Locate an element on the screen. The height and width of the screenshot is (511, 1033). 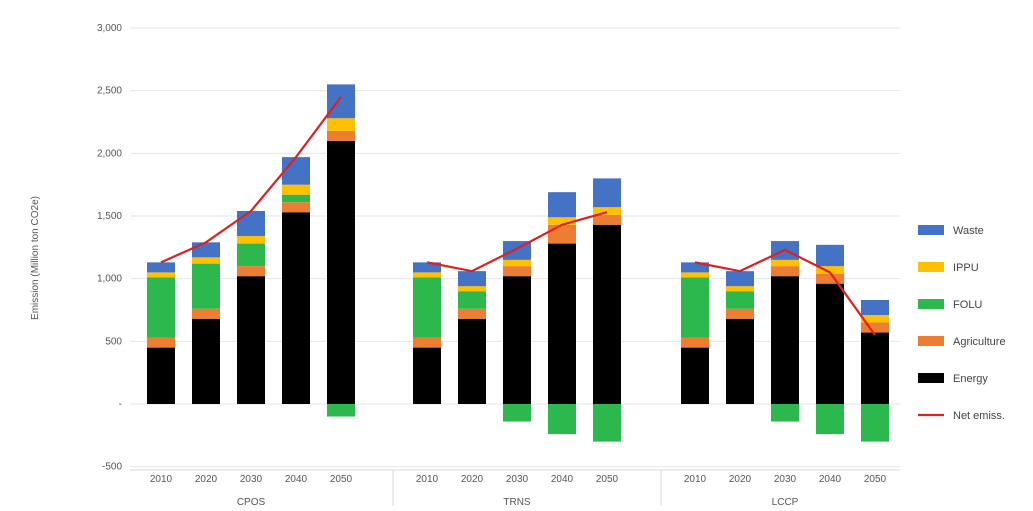
legend-label: Net emiss. is located at coordinates (979, 416).